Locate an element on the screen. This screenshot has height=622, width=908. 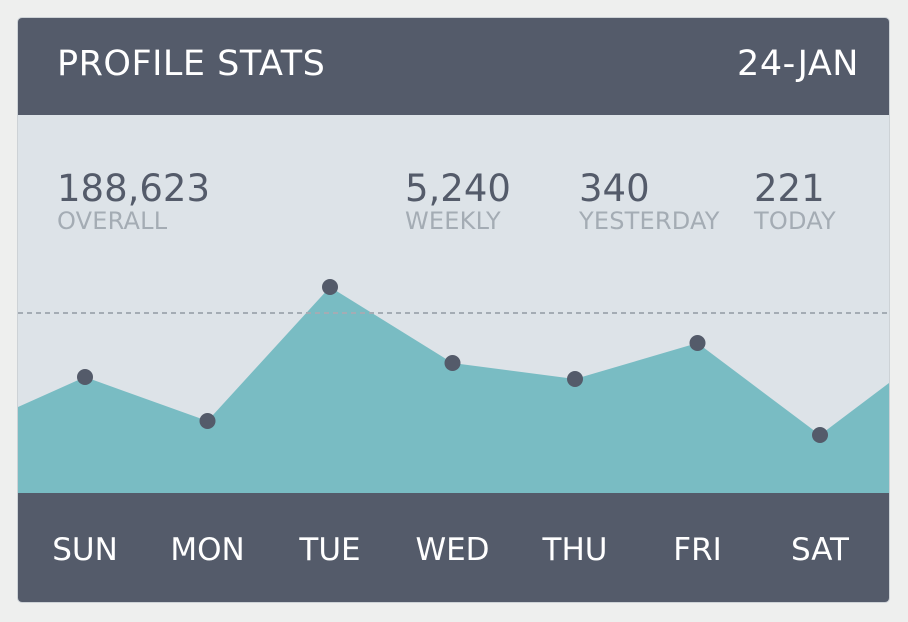
data-point-wed is located at coordinates (452, 363).